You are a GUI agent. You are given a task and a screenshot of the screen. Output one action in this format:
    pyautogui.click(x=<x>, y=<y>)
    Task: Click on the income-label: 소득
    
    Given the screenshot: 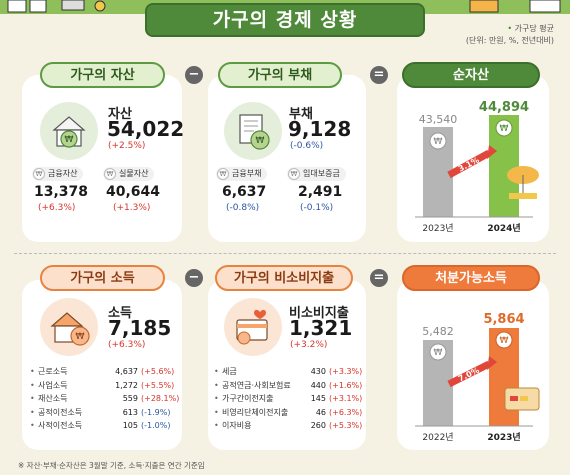 What is the action you would take?
    pyautogui.click(x=120, y=313)
    